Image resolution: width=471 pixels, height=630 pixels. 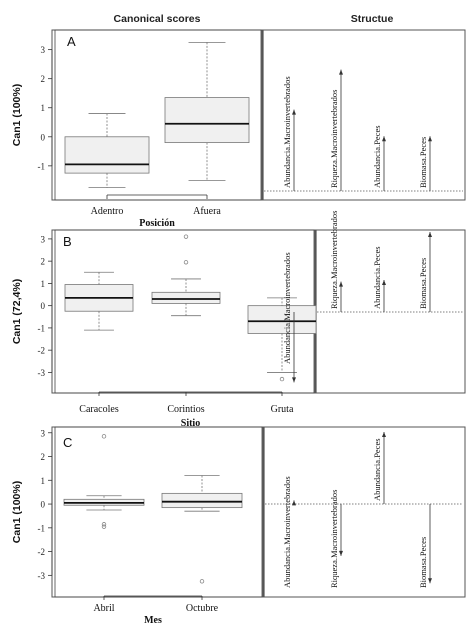 What do you see at coordinates (99, 409) in the screenshot?
I see `x-tick-label: Caracoles` at bounding box center [99, 409].